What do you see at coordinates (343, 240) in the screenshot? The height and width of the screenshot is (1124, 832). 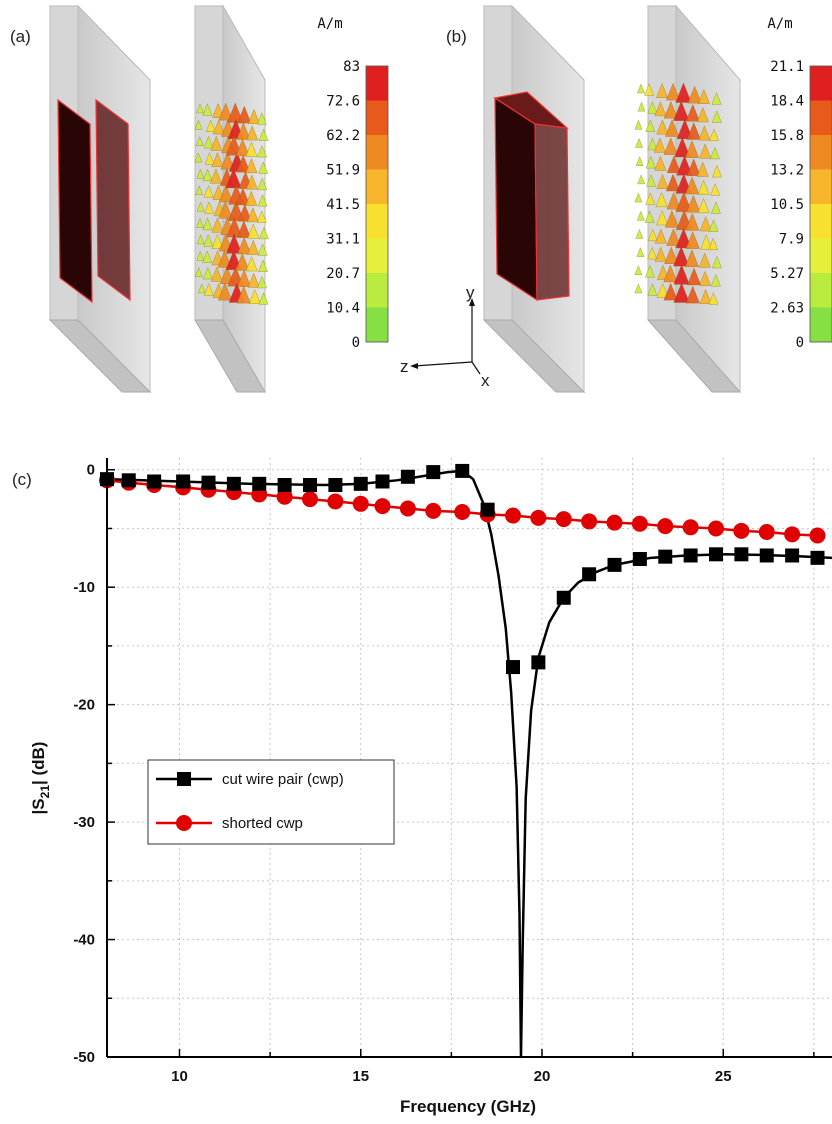 I see `panel-a-scale-label: 31.1` at bounding box center [343, 240].